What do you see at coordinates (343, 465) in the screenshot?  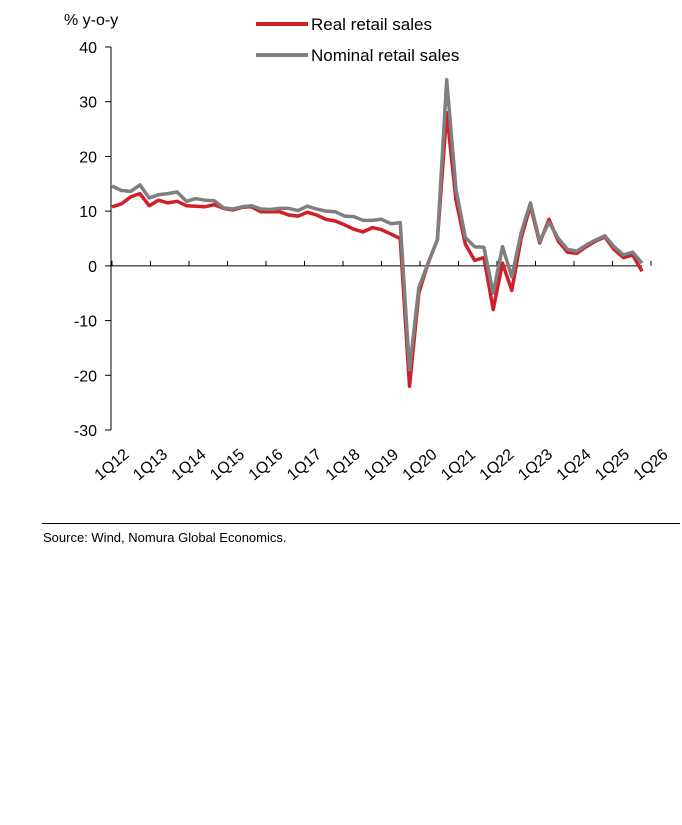 I see `x-tick-label: 1Q18` at bounding box center [343, 465].